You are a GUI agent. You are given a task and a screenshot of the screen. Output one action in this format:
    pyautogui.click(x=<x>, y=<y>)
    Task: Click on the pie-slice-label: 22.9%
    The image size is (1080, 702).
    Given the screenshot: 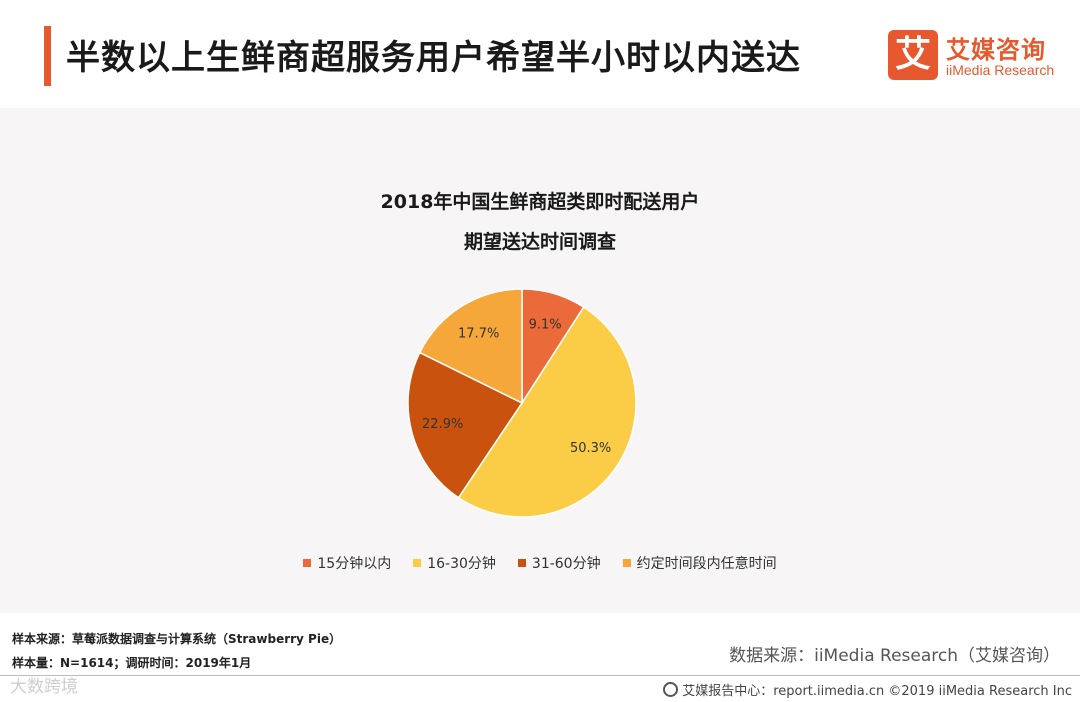 What is the action you would take?
    pyautogui.click(x=442, y=424)
    